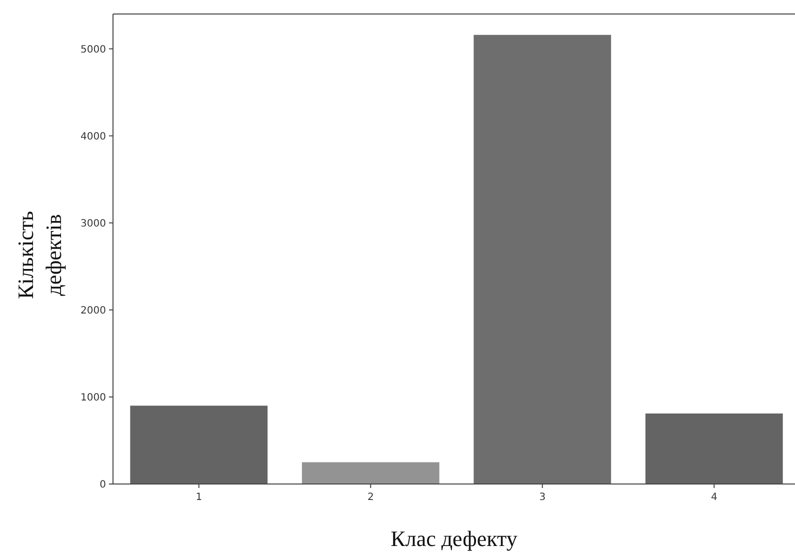  Describe the element at coordinates (93, 136) in the screenshot. I see `y-tick-label: 4000` at that location.